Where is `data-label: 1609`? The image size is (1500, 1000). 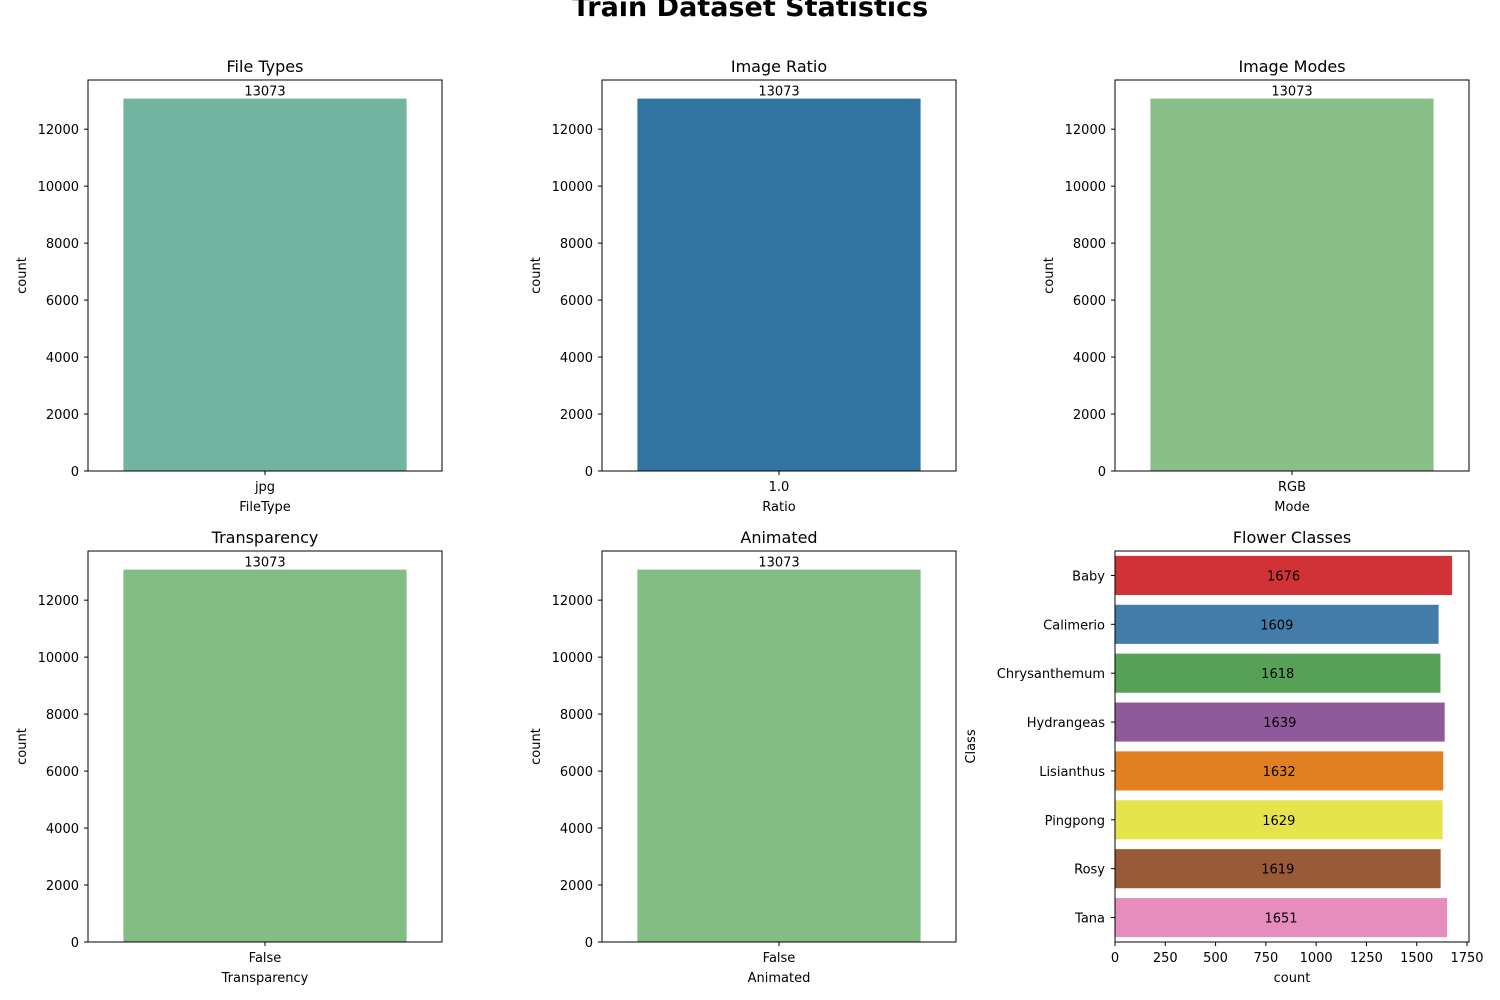 data-label: 1609 is located at coordinates (1276, 625).